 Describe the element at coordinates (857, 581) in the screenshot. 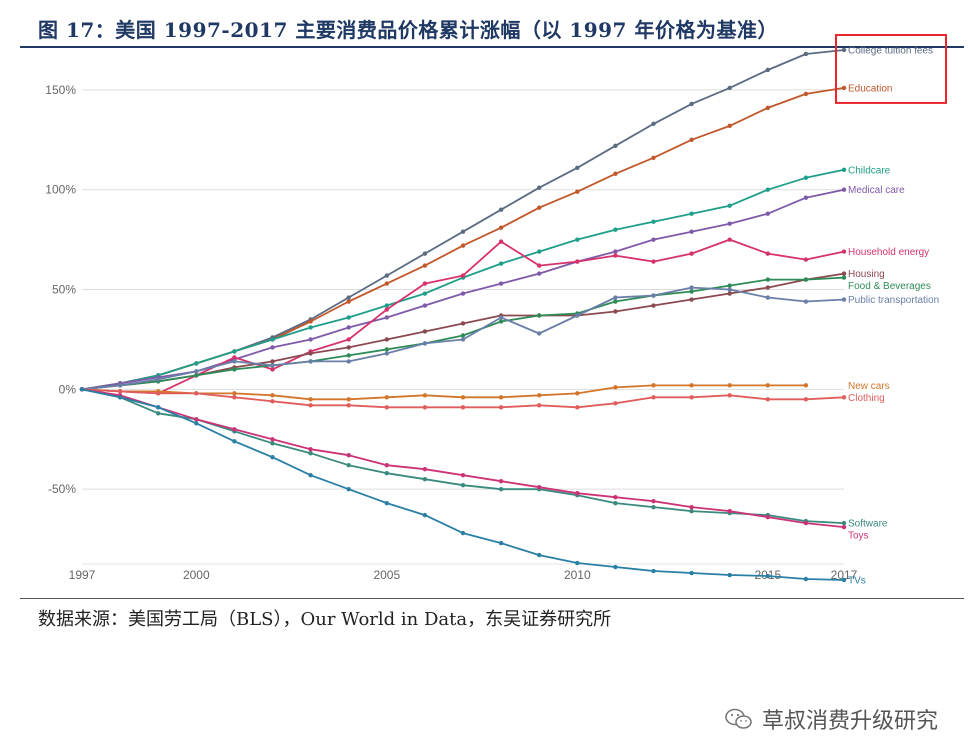

I see `series-label-tvs: TVs` at that location.